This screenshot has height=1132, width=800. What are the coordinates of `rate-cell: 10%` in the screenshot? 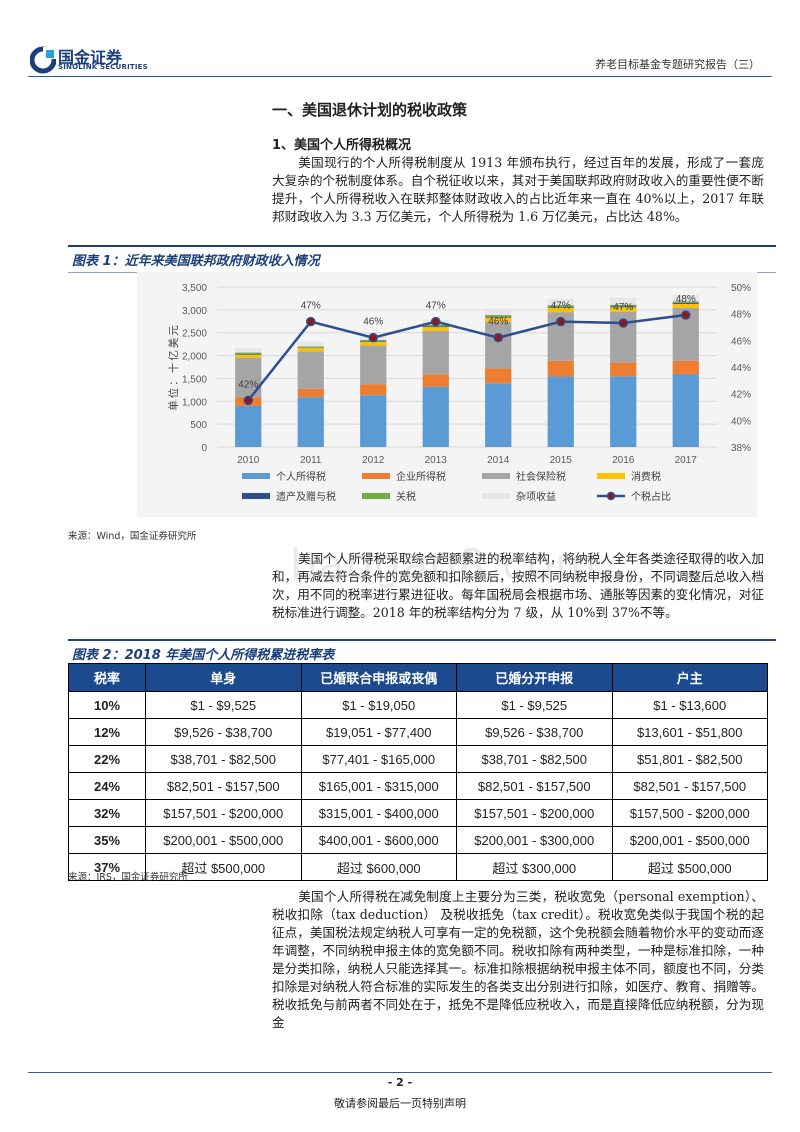 It's located at (107, 705).